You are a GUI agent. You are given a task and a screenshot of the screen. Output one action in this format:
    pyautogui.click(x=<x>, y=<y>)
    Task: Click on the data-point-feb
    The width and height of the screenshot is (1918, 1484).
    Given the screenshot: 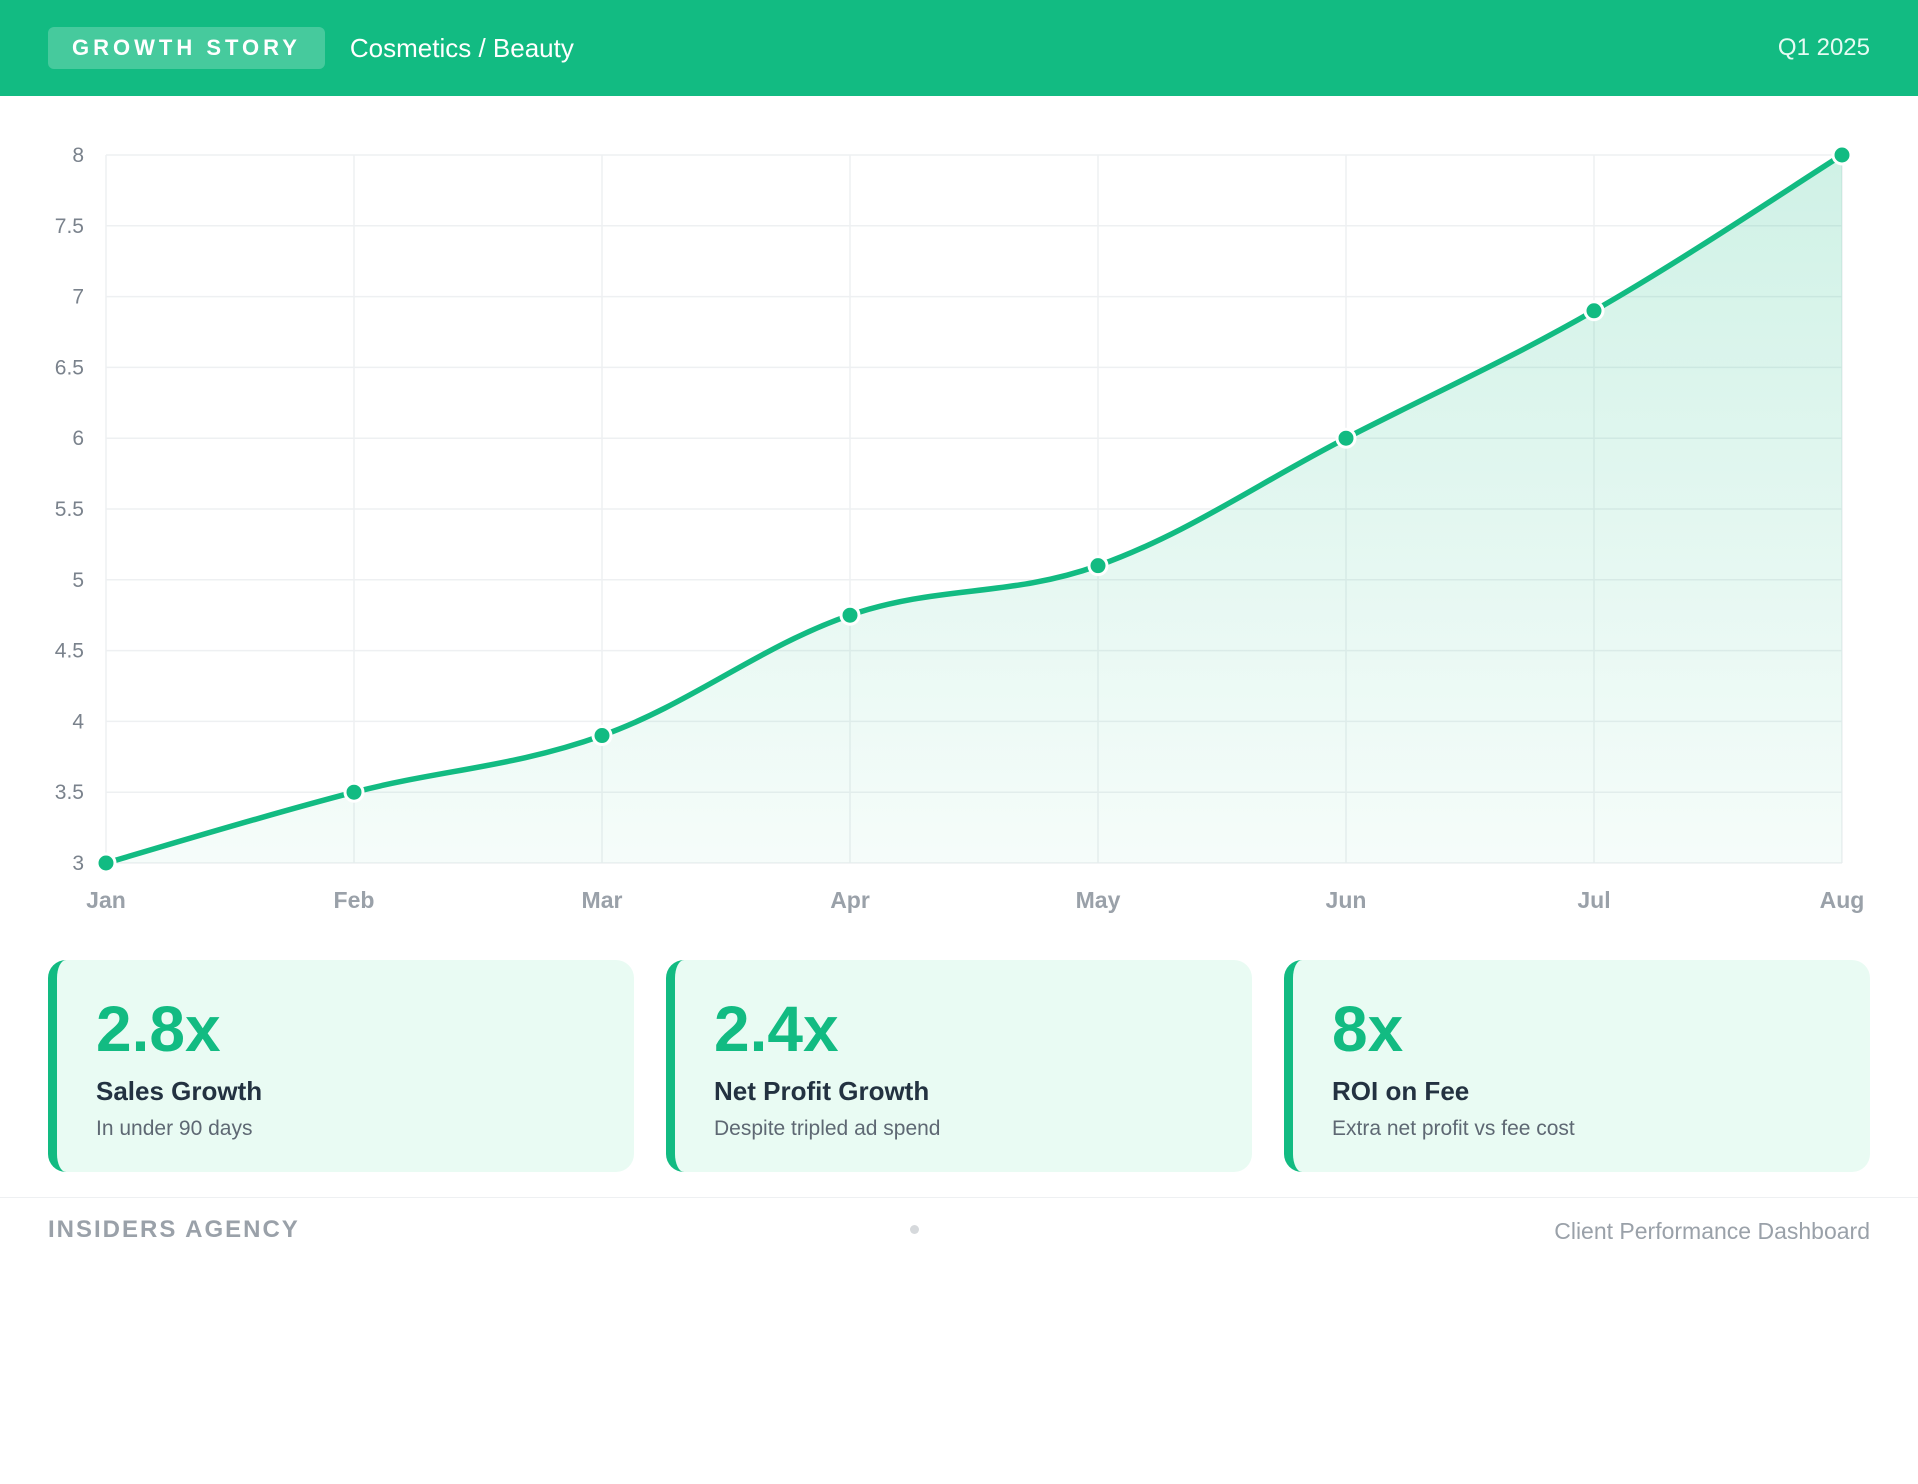 What is the action you would take?
    pyautogui.click(x=354, y=792)
    